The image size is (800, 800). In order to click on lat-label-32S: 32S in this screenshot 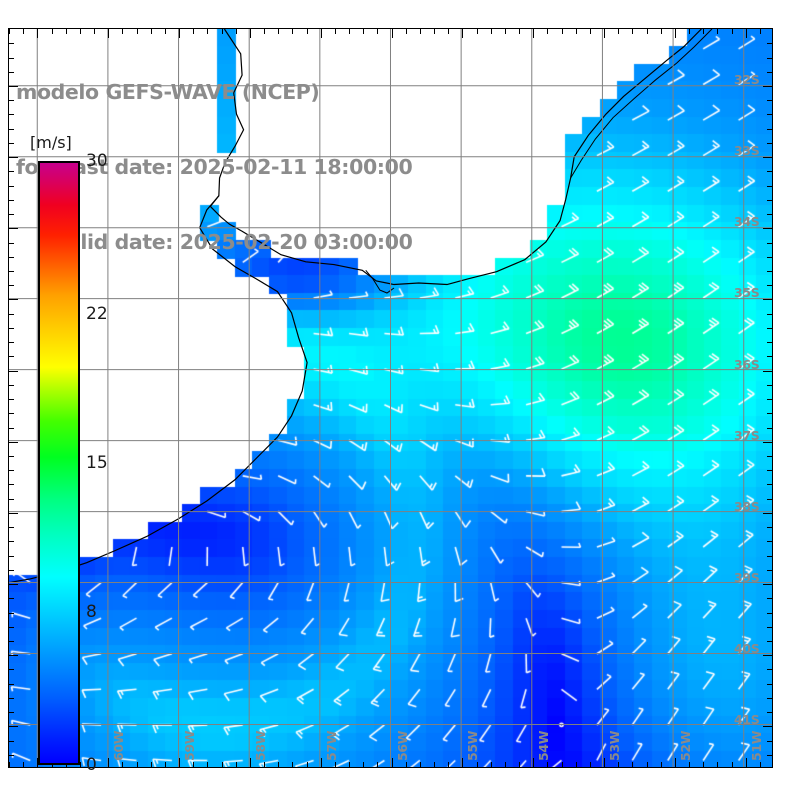, I will do `click(747, 79)`.